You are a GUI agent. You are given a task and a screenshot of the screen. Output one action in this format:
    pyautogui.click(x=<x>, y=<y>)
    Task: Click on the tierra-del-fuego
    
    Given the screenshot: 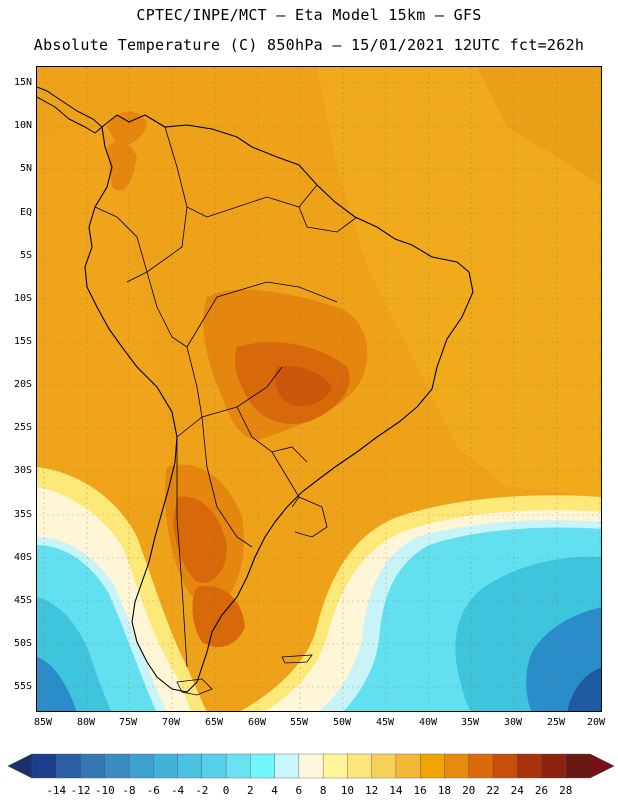 What is the action you would take?
    pyautogui.click(x=194, y=687)
    